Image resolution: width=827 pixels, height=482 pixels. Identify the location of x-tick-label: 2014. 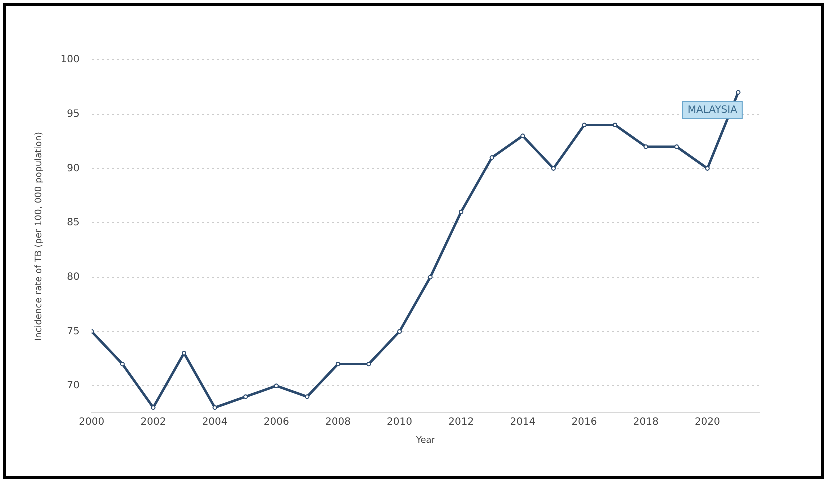
(523, 422).